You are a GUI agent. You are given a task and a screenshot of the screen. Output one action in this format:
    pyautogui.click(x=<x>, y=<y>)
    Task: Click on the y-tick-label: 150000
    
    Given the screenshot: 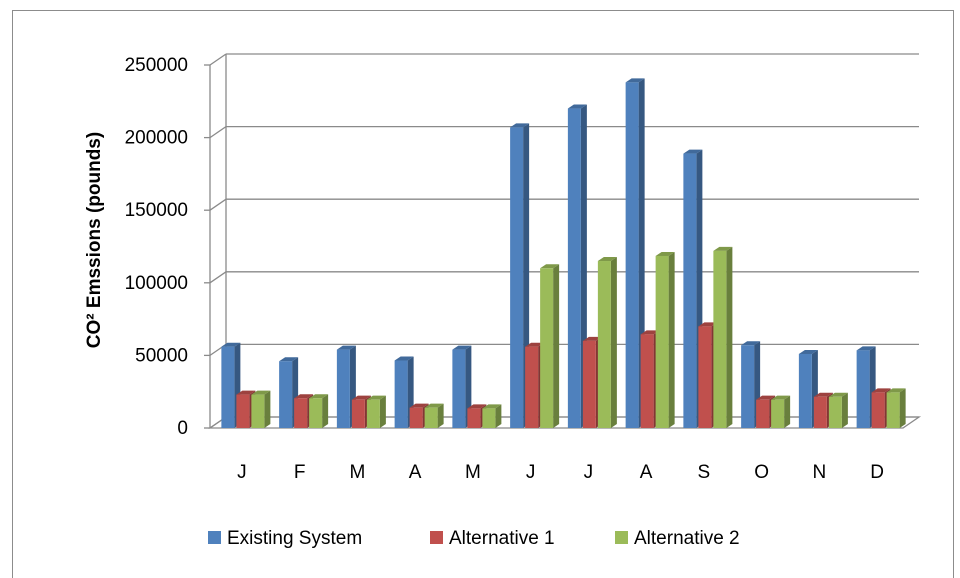 What is the action you would take?
    pyautogui.click(x=156, y=210)
    